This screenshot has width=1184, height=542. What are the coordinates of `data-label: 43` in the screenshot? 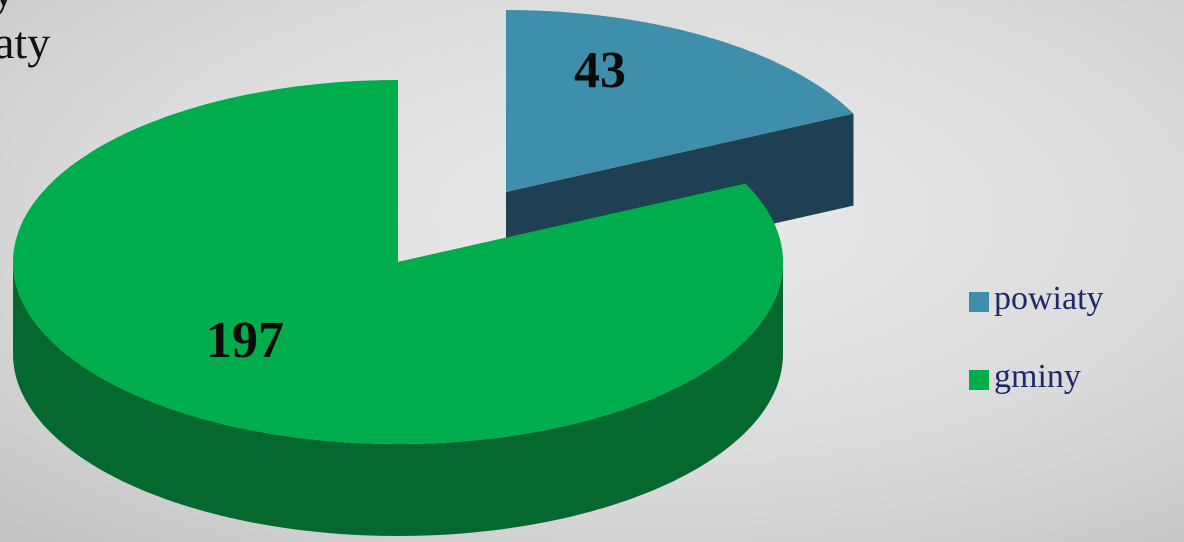 It's located at (600, 70).